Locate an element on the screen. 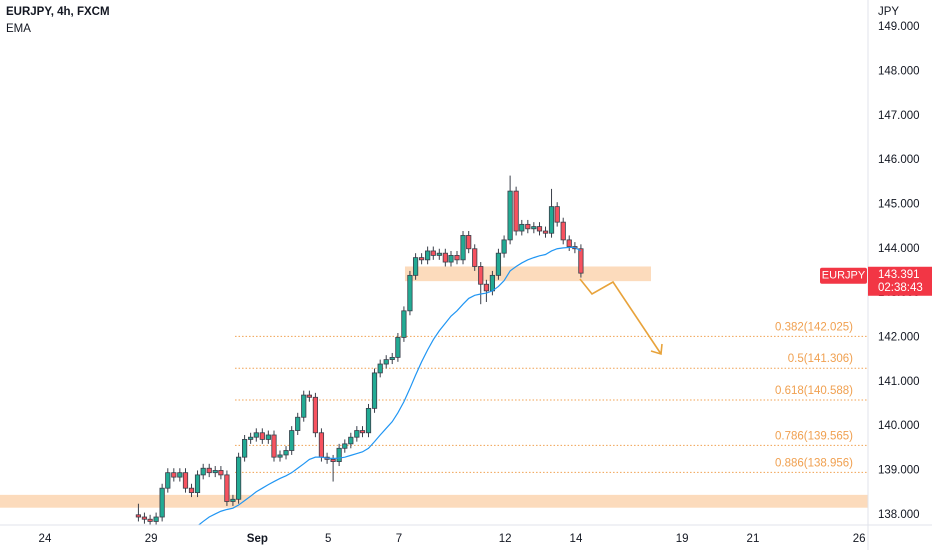  symbol-tag-box is located at coordinates (843, 275).